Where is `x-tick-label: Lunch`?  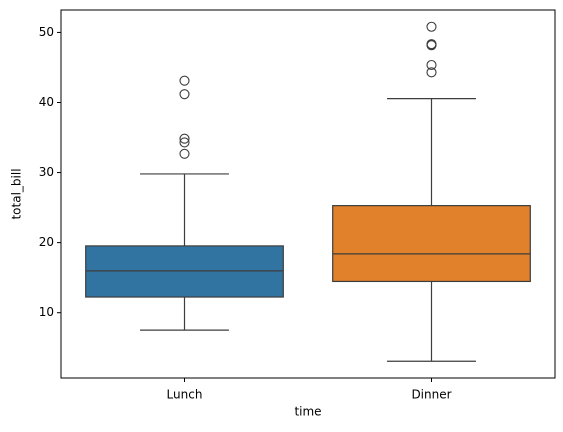
x-tick-label: Lunch is located at coordinates (185, 395).